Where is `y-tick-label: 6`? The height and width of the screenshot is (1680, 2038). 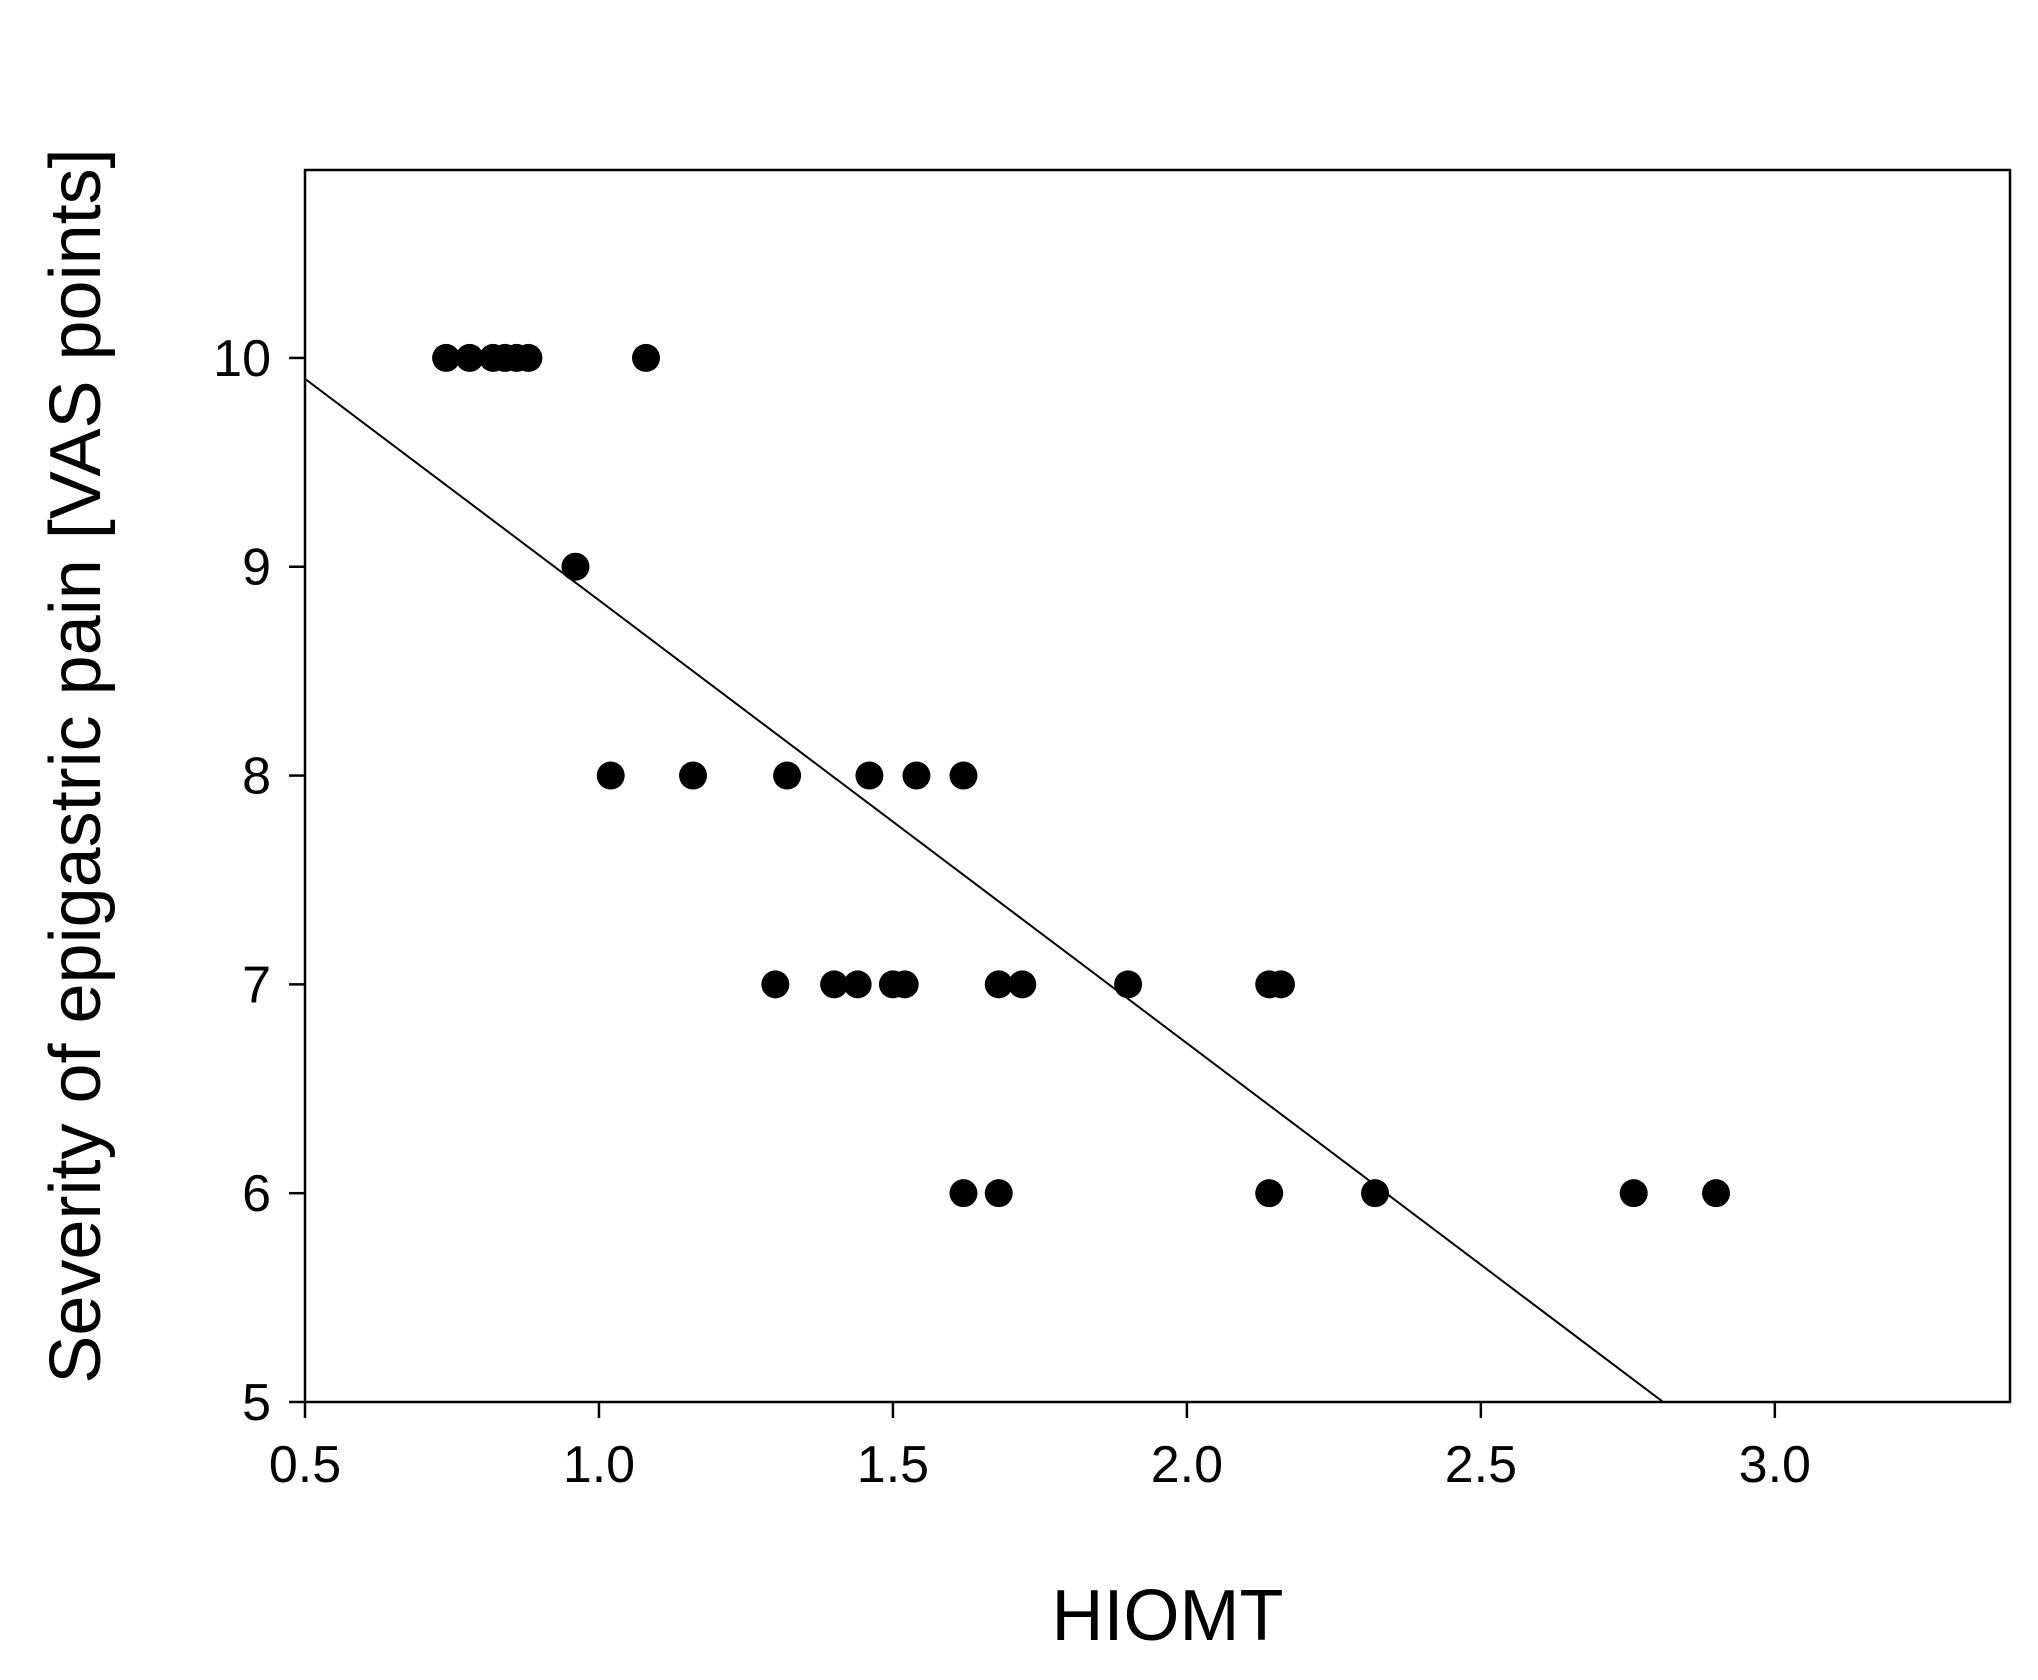 y-tick-label: 6 is located at coordinates (256, 1194).